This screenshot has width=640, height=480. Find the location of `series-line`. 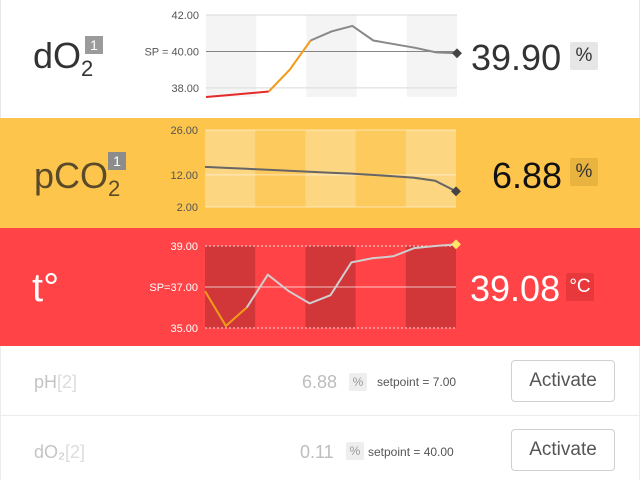

series-line is located at coordinates (330, 179).